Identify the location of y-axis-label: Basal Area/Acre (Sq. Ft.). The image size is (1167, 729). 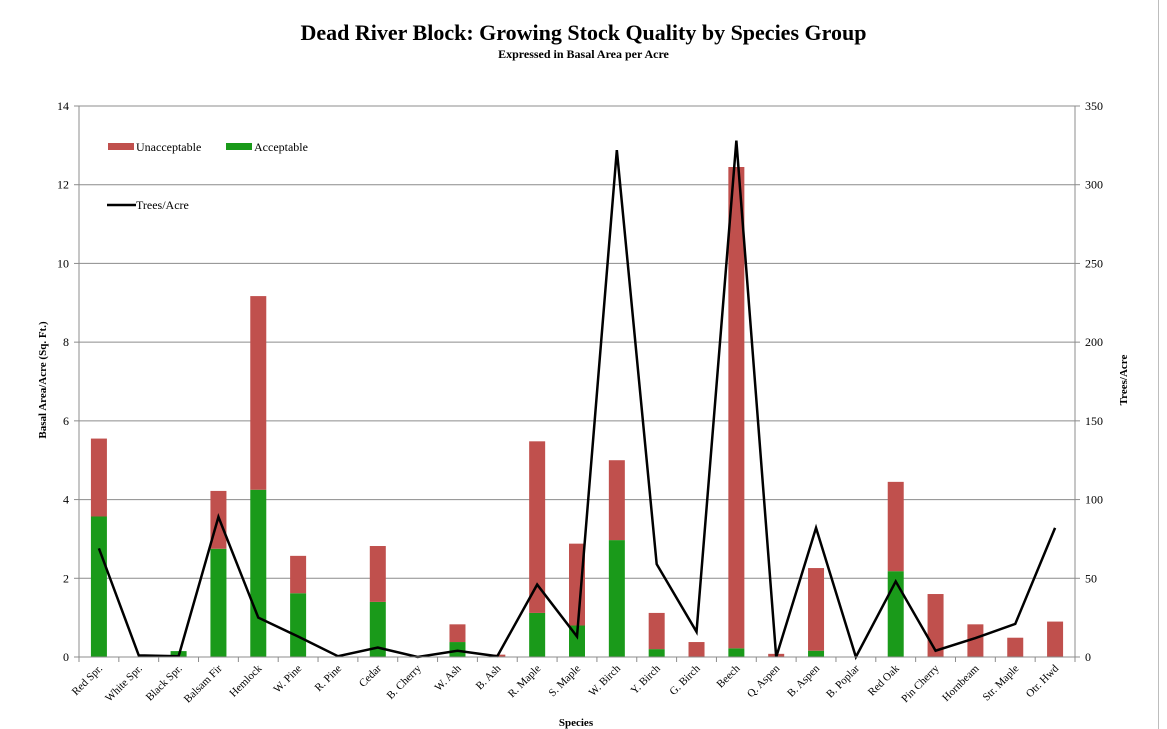
(43, 380).